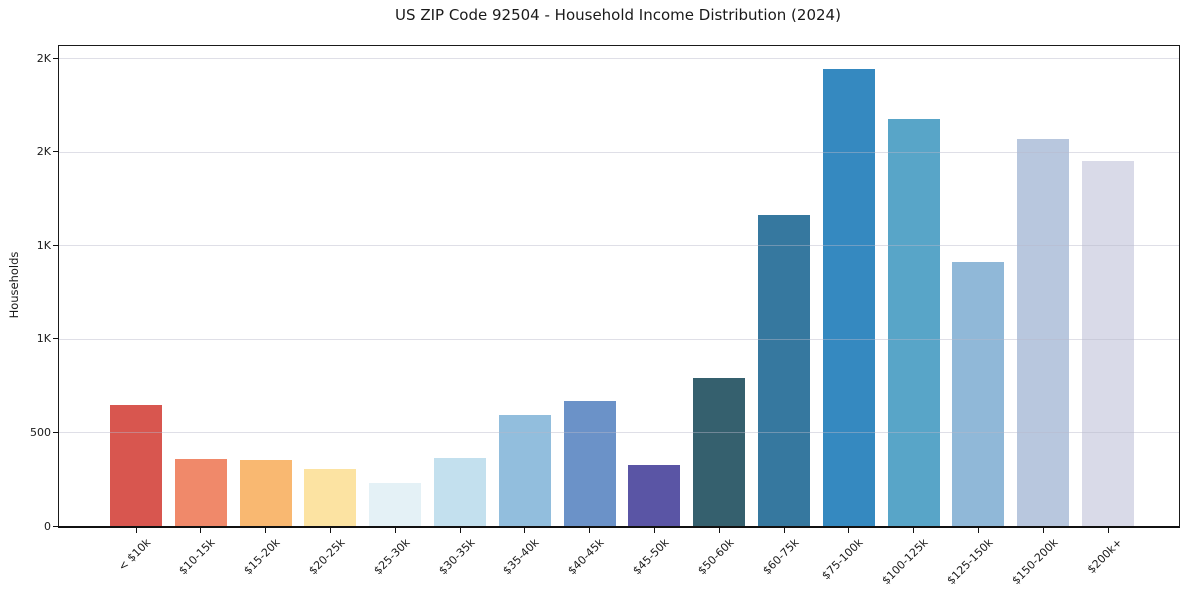 This screenshot has height=590, width=1189. Describe the element at coordinates (1108, 343) in the screenshot. I see `bar-200k` at that location.